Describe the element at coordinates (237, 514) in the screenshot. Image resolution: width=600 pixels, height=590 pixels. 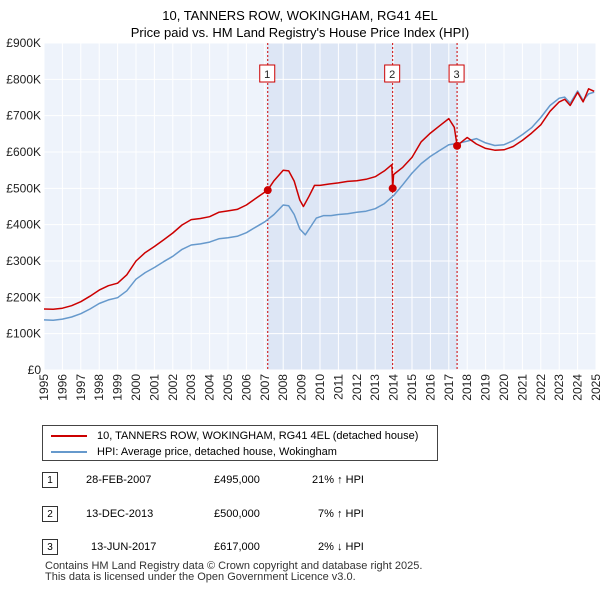
I see `sale-price: £500,000` at that location.